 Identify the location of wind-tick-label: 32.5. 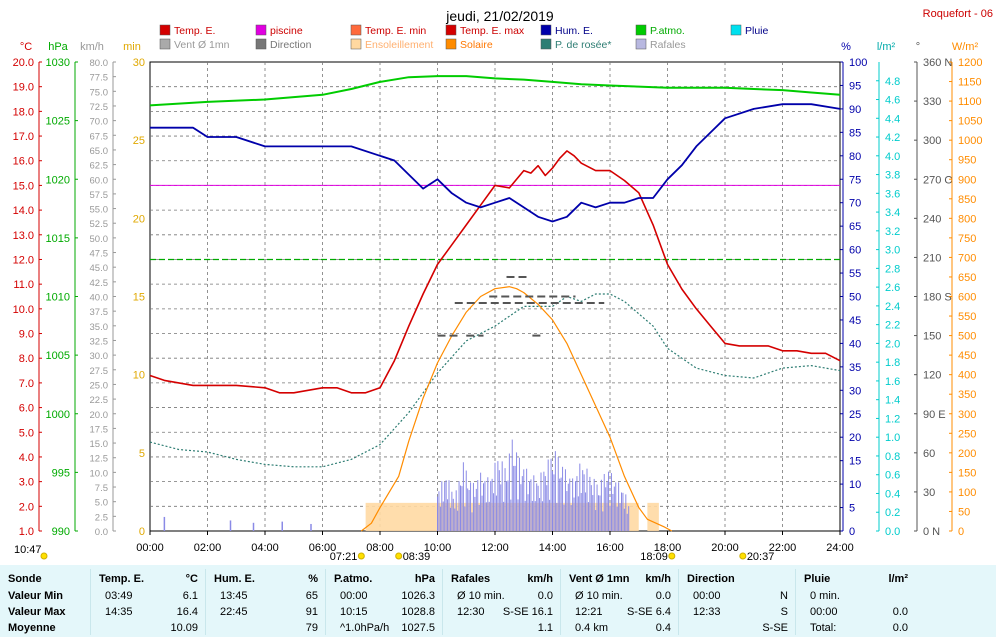
(99, 341).